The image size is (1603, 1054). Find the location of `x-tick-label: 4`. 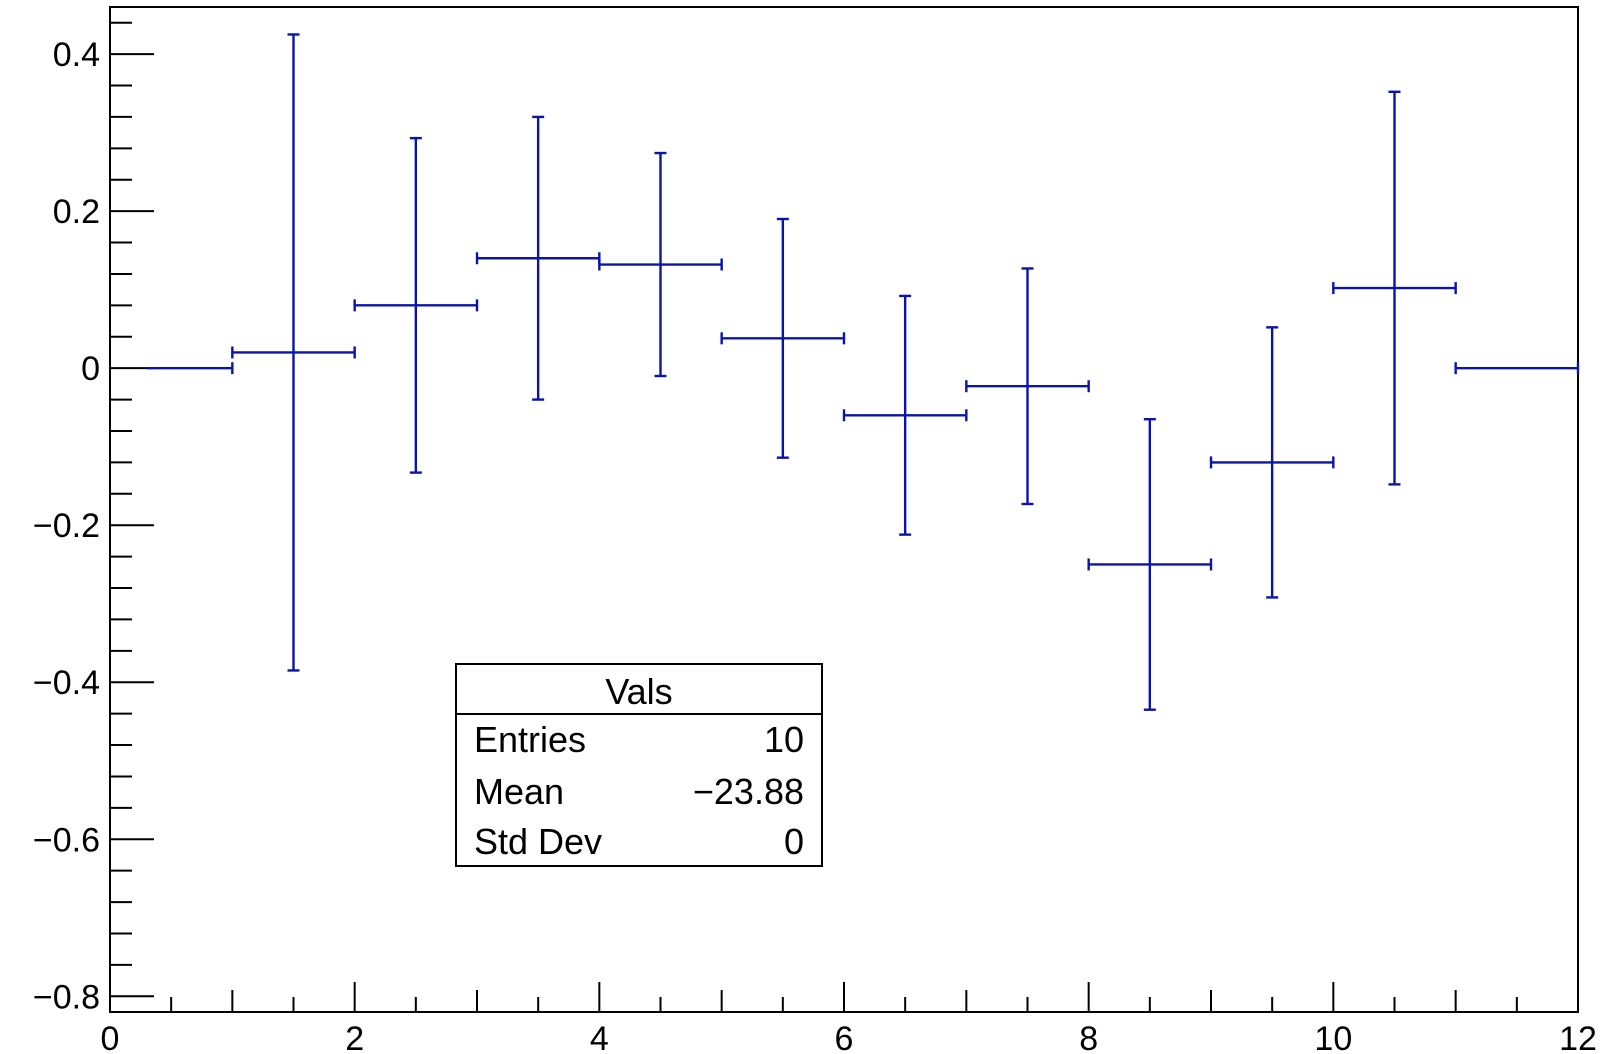

x-tick-label: 4 is located at coordinates (599, 1037).